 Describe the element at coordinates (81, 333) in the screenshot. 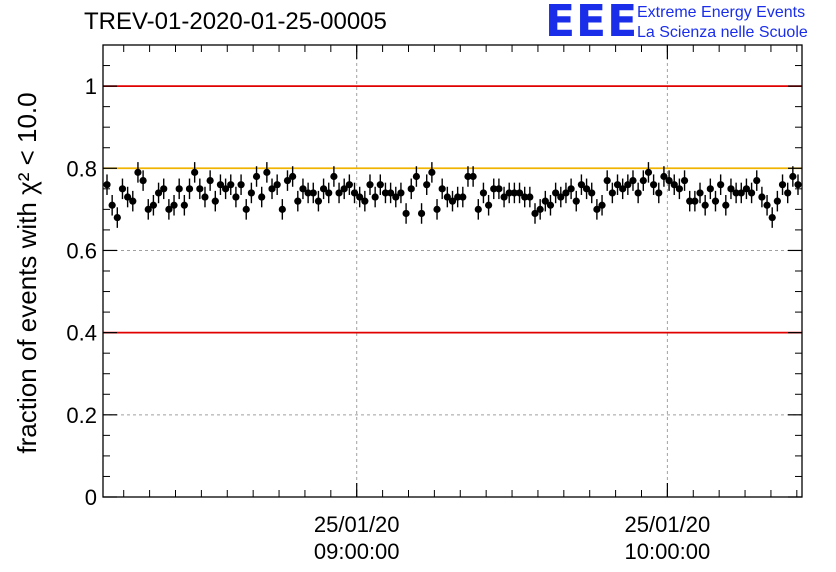

I see `y-tick-label: 0.4` at that location.